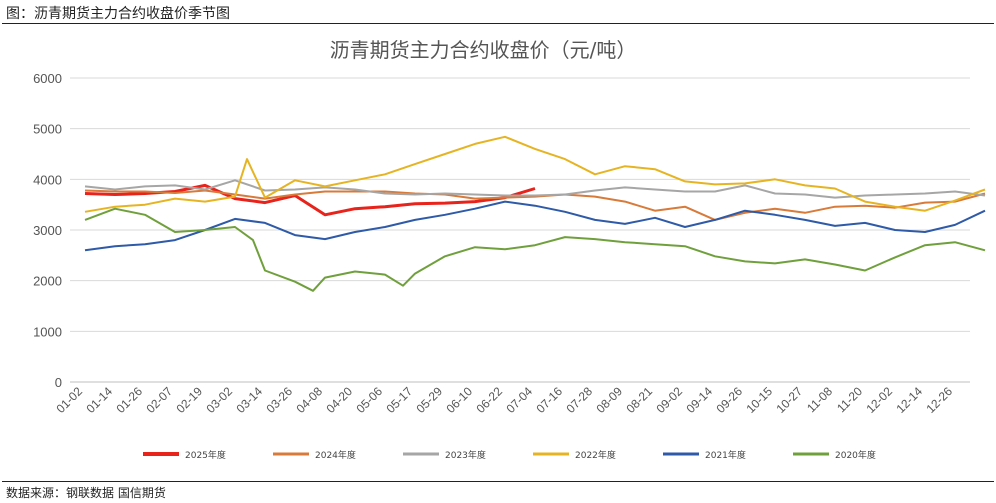 The image size is (996, 503). What do you see at coordinates (47, 179) in the screenshot?
I see `y-tick-label: 4000` at bounding box center [47, 179].